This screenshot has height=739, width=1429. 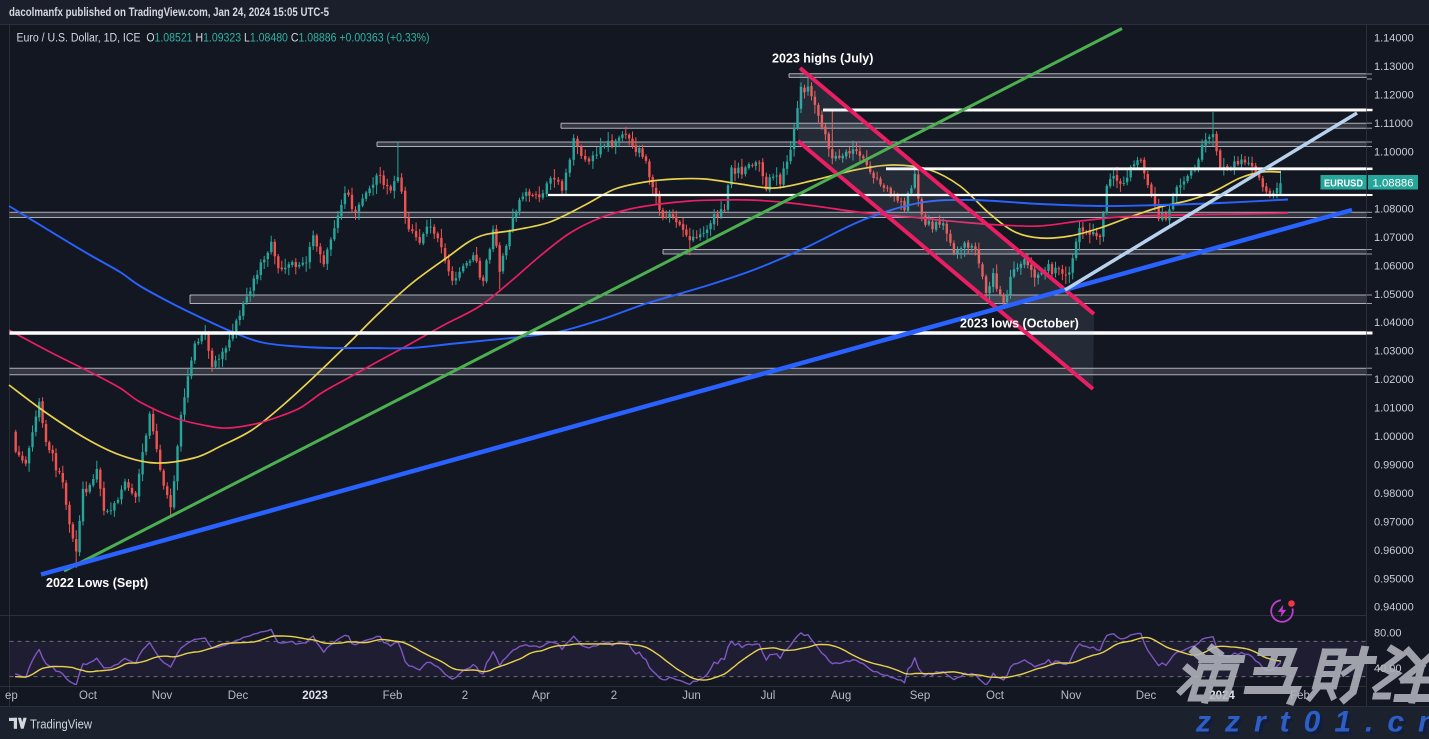 What do you see at coordinates (541, 696) in the screenshot?
I see `svg-text: Apr` at bounding box center [541, 696].